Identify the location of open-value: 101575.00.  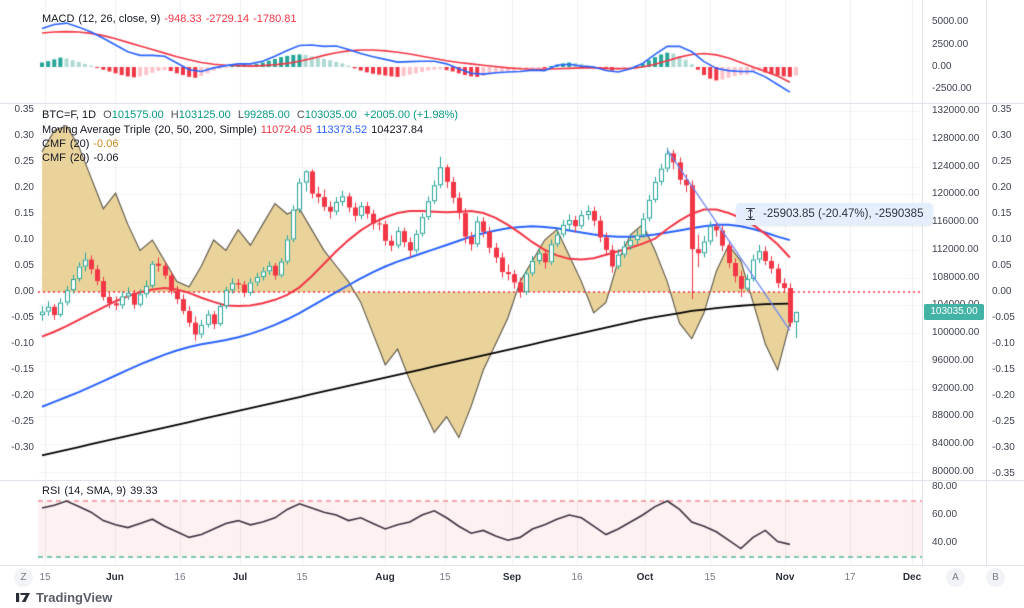
(137, 115).